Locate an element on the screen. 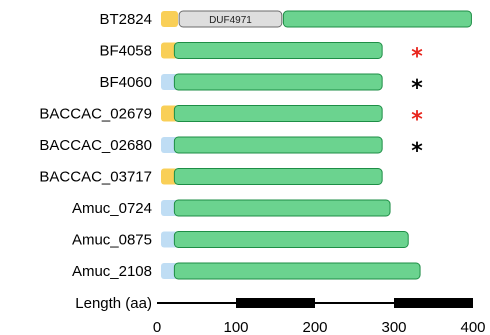 This screenshot has height=335, width=490. duf-domain-box is located at coordinates (230, 19).